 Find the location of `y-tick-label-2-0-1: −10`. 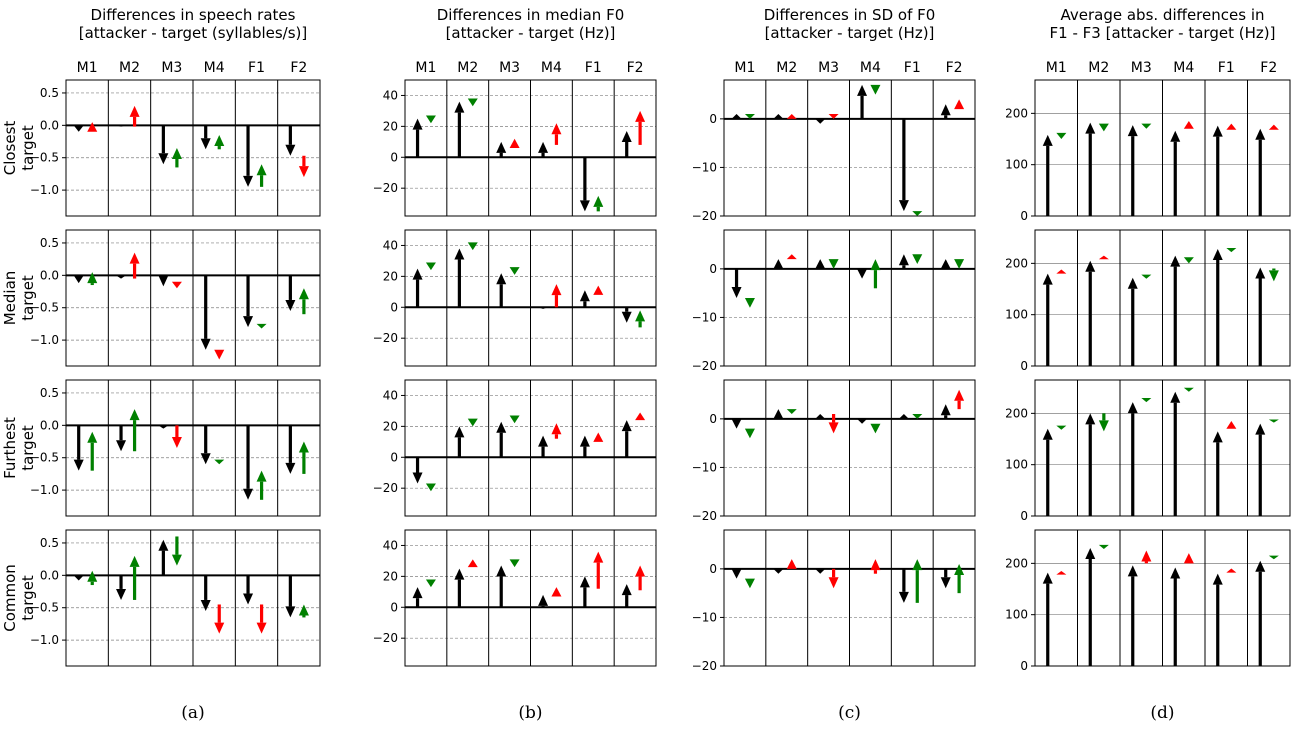

y-tick-label-2-0-1: −10 is located at coordinates (704, 167).